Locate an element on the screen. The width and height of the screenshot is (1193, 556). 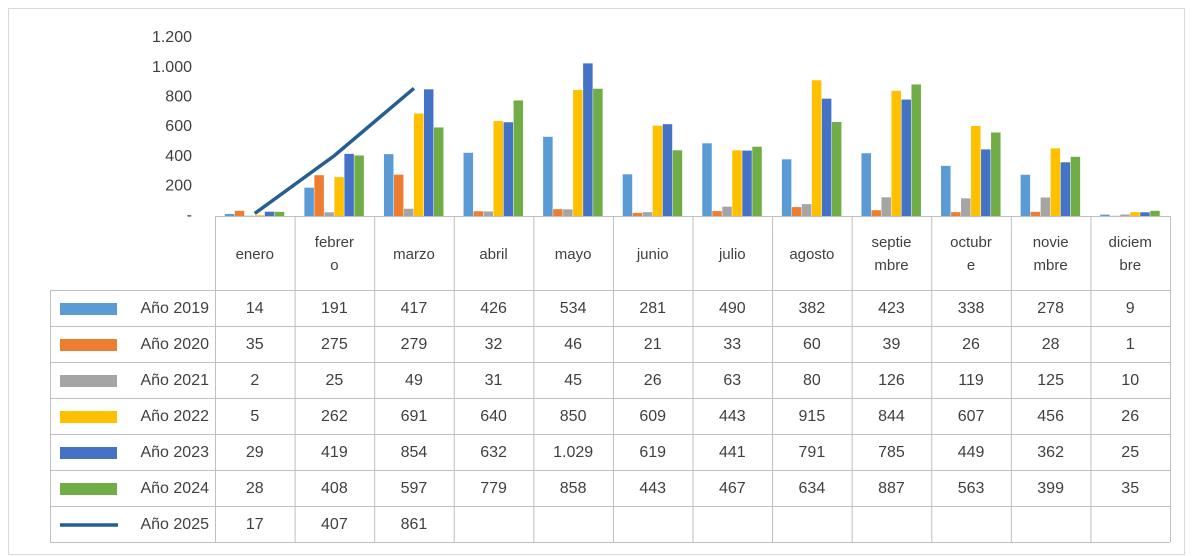
table-cell: 279 is located at coordinates (414, 344).